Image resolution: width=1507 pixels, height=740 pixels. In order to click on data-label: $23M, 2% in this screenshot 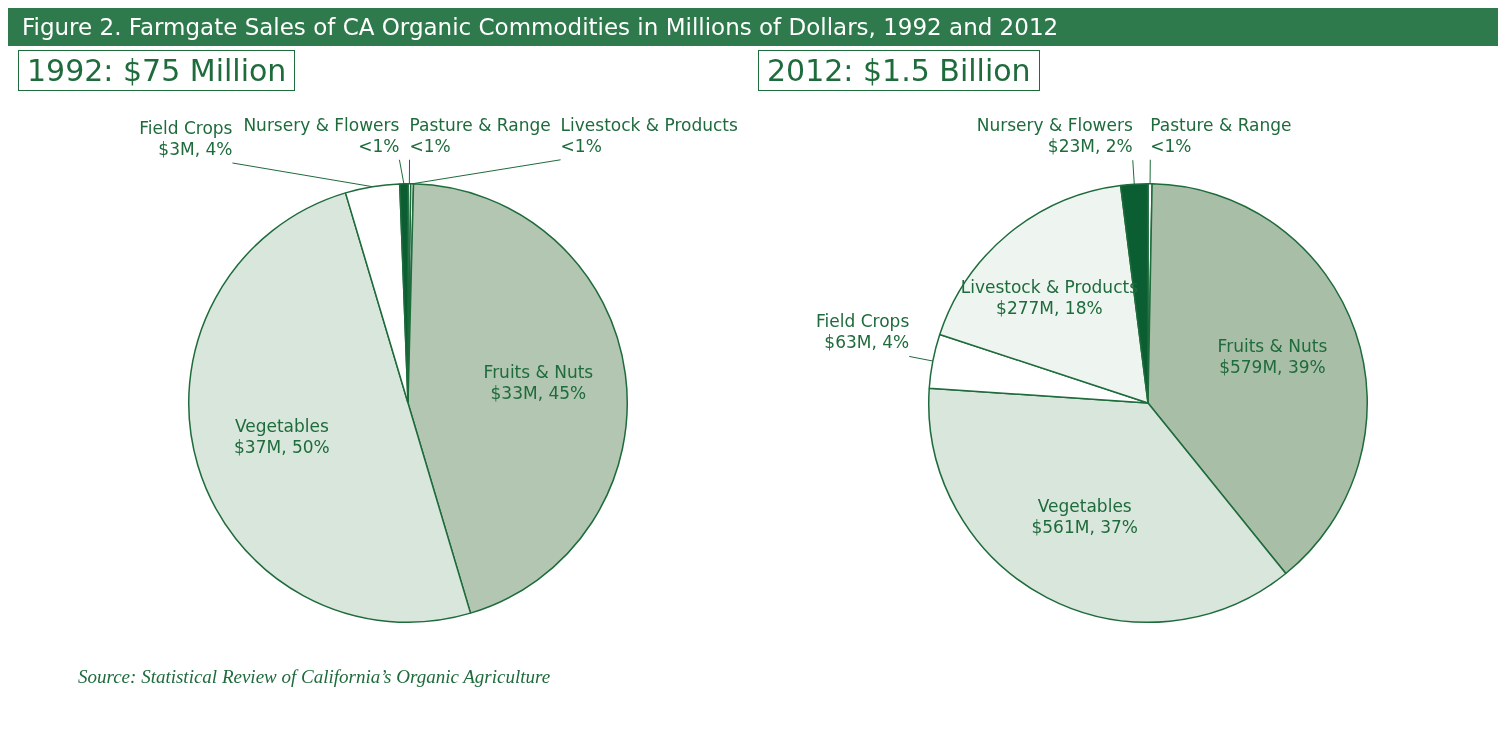, I will do `click(1090, 146)`.